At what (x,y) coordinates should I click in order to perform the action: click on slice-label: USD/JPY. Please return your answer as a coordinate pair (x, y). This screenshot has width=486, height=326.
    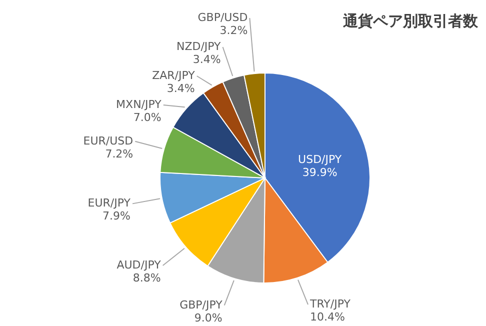
    Looking at the image, I should click on (320, 159).